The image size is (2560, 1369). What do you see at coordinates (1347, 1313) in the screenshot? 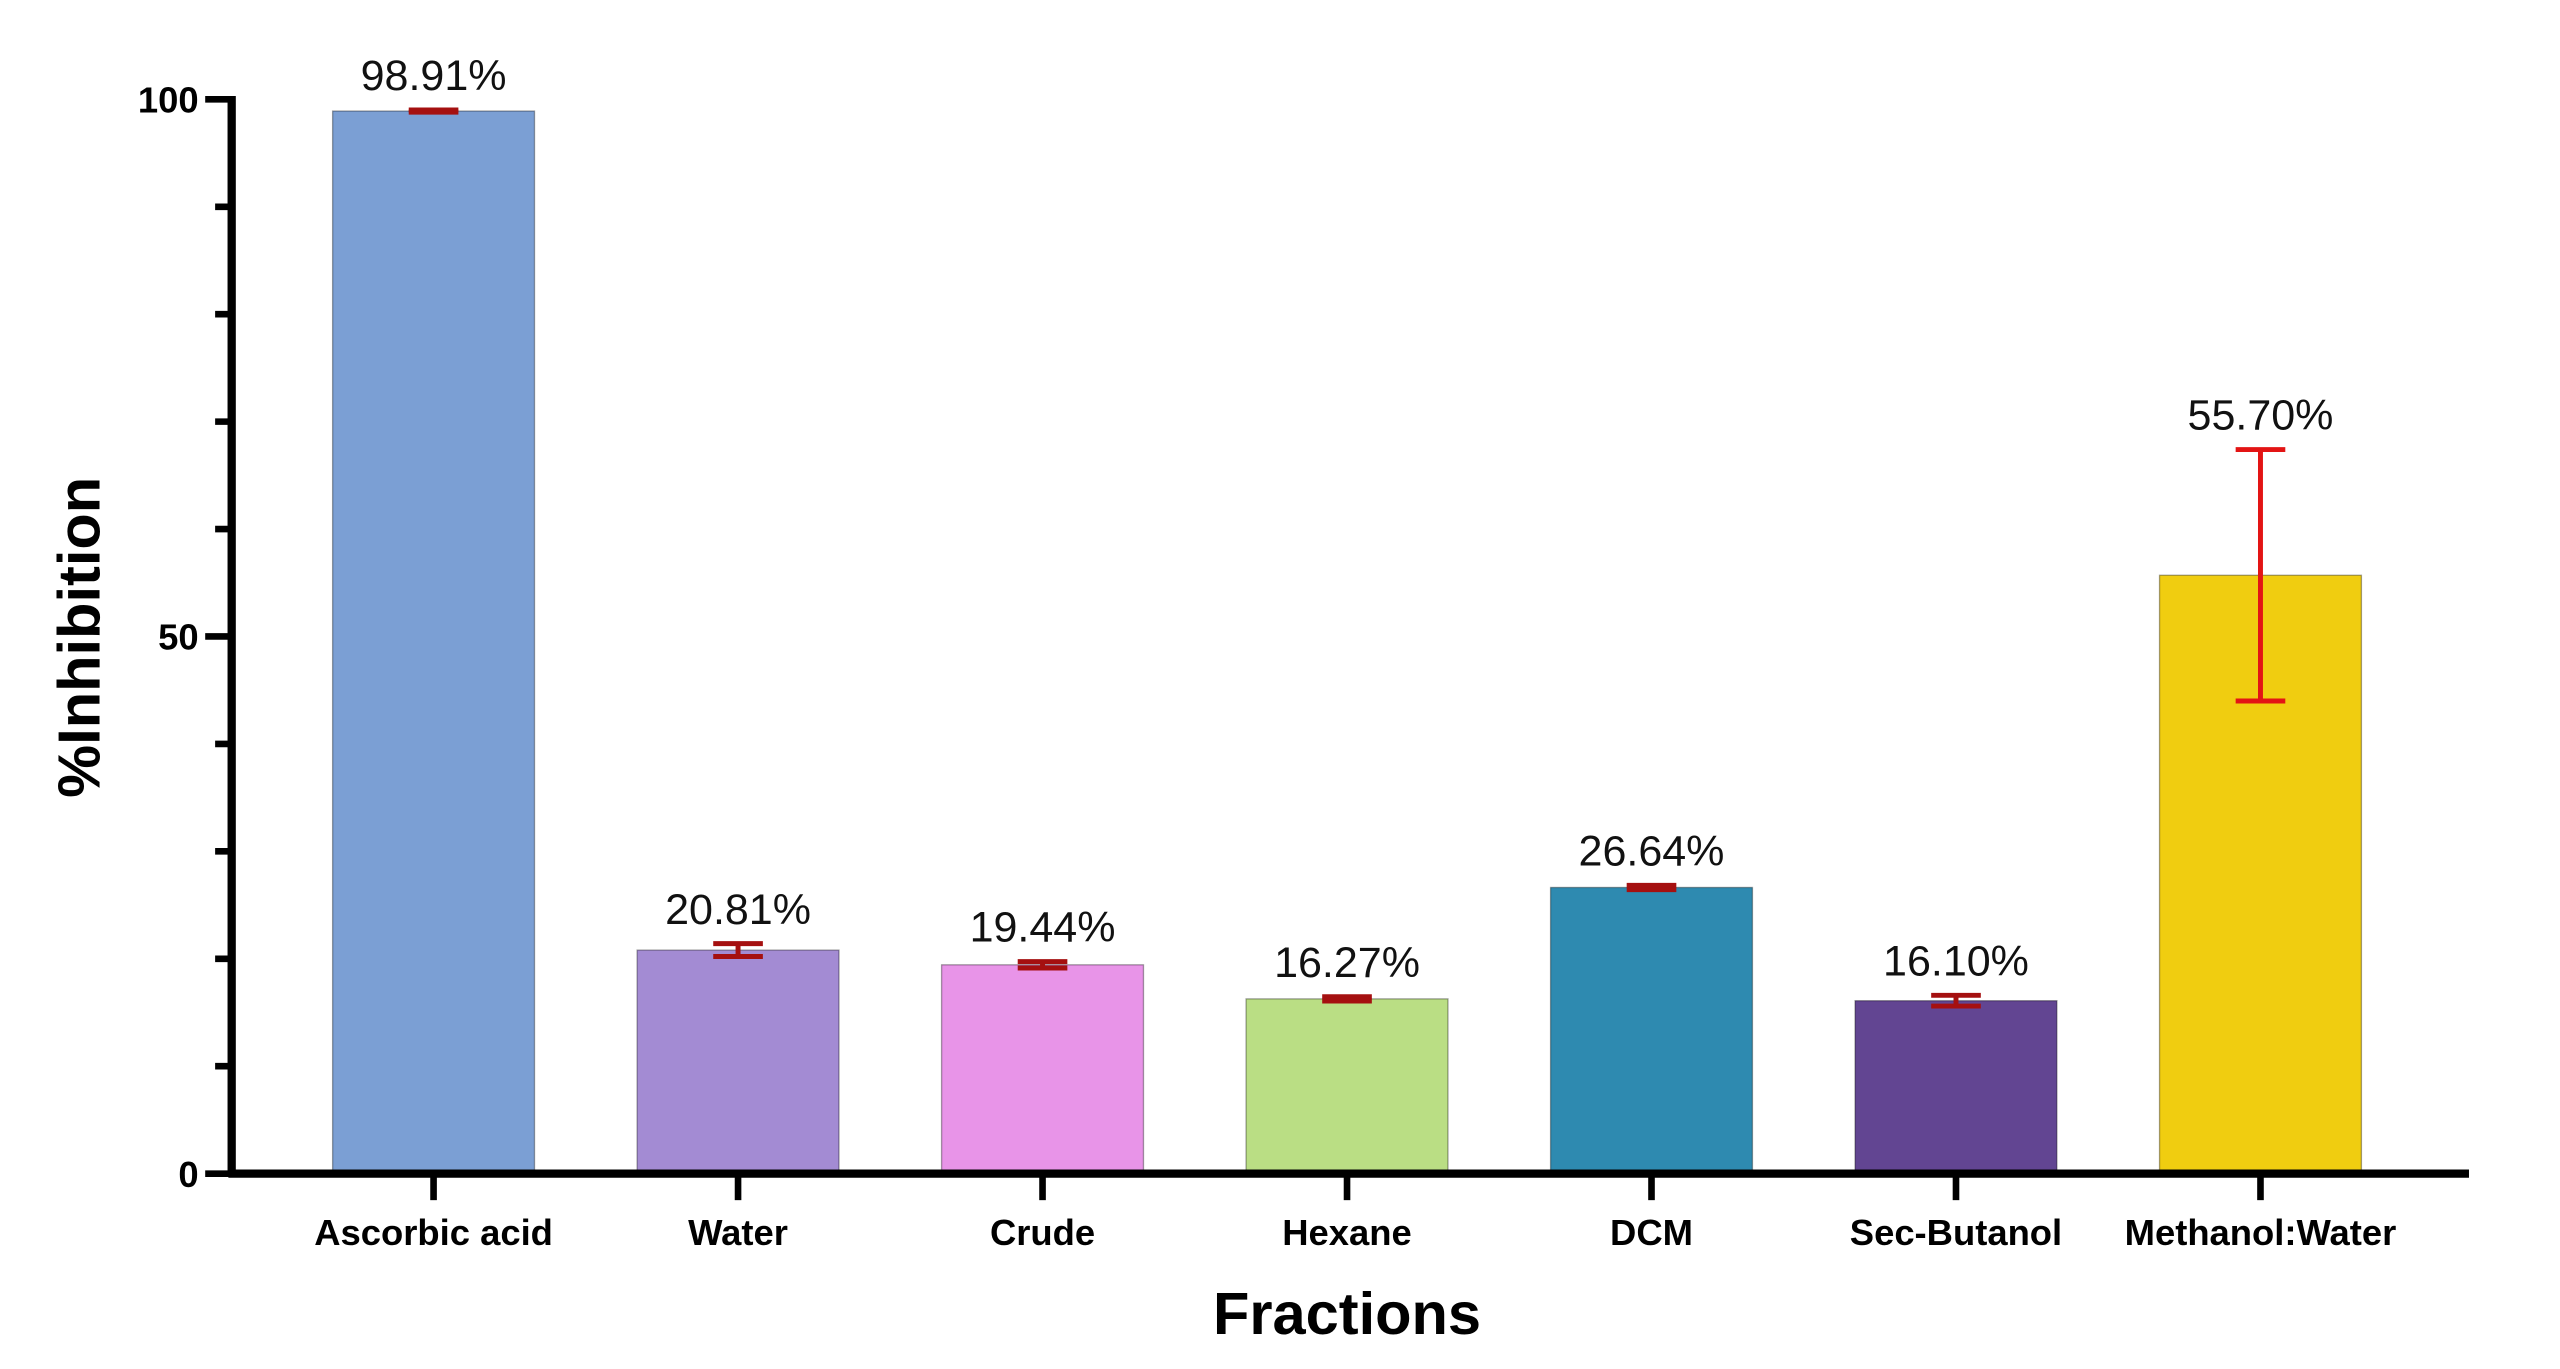
I see `x-axis-title: Fractions` at bounding box center [1347, 1313].